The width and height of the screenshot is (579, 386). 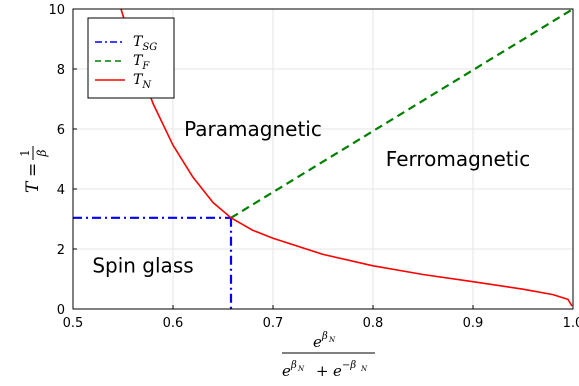 I want to click on x-axis-label: e β N e β N + e −β N, so click(x=328, y=355).